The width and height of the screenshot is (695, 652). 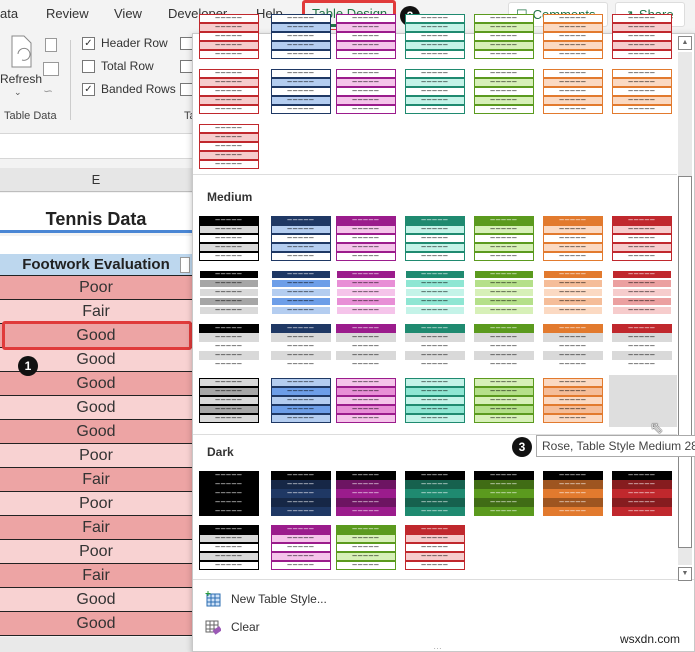 I want to click on clear-menu-item: Clear, so click(x=232, y=627).